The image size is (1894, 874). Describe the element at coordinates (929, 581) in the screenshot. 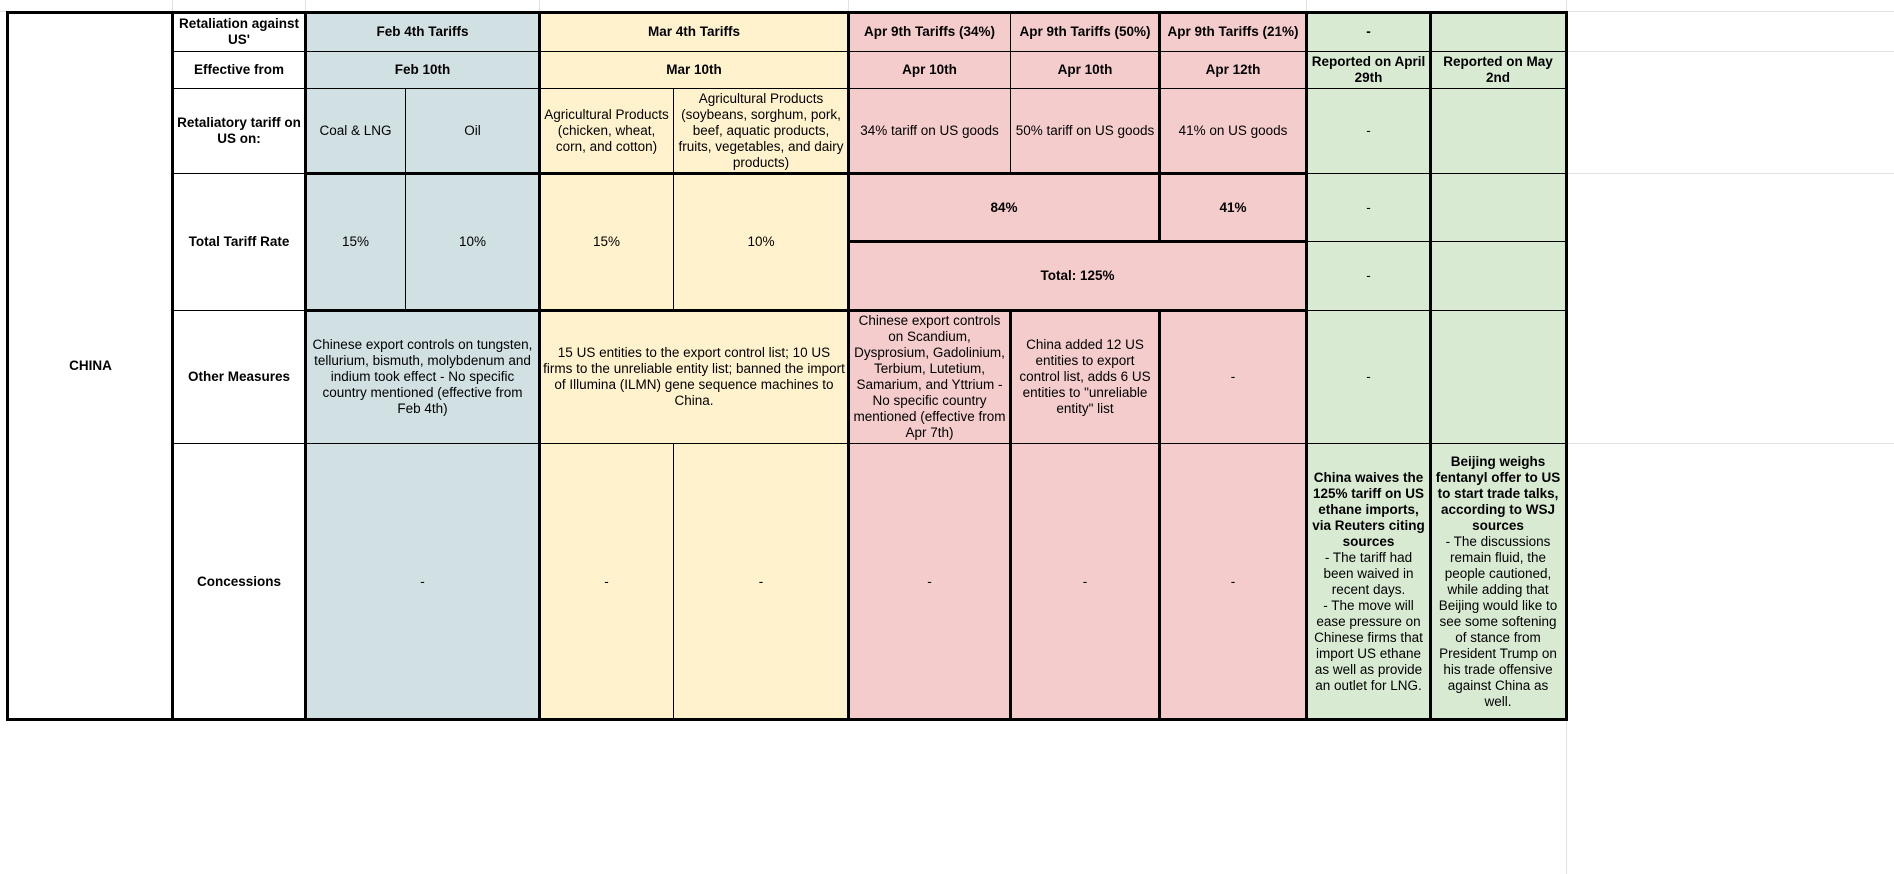

I see `apr34-concession: -` at that location.